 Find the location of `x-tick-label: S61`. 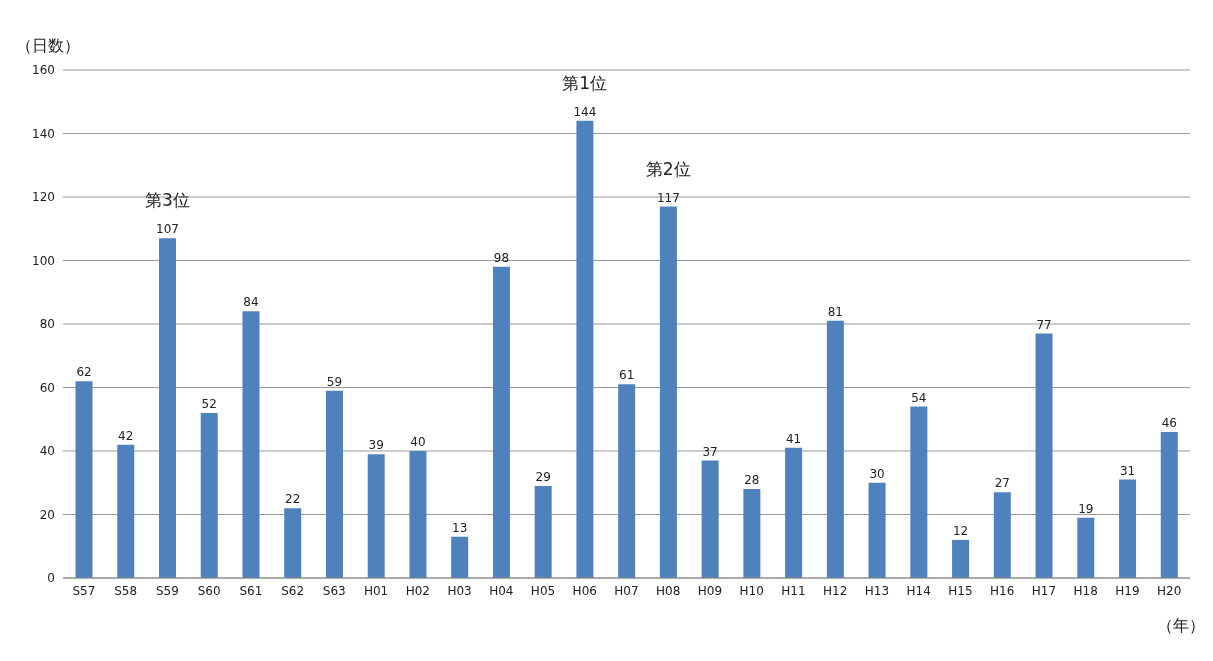

x-tick-label: S61 is located at coordinates (251, 590).